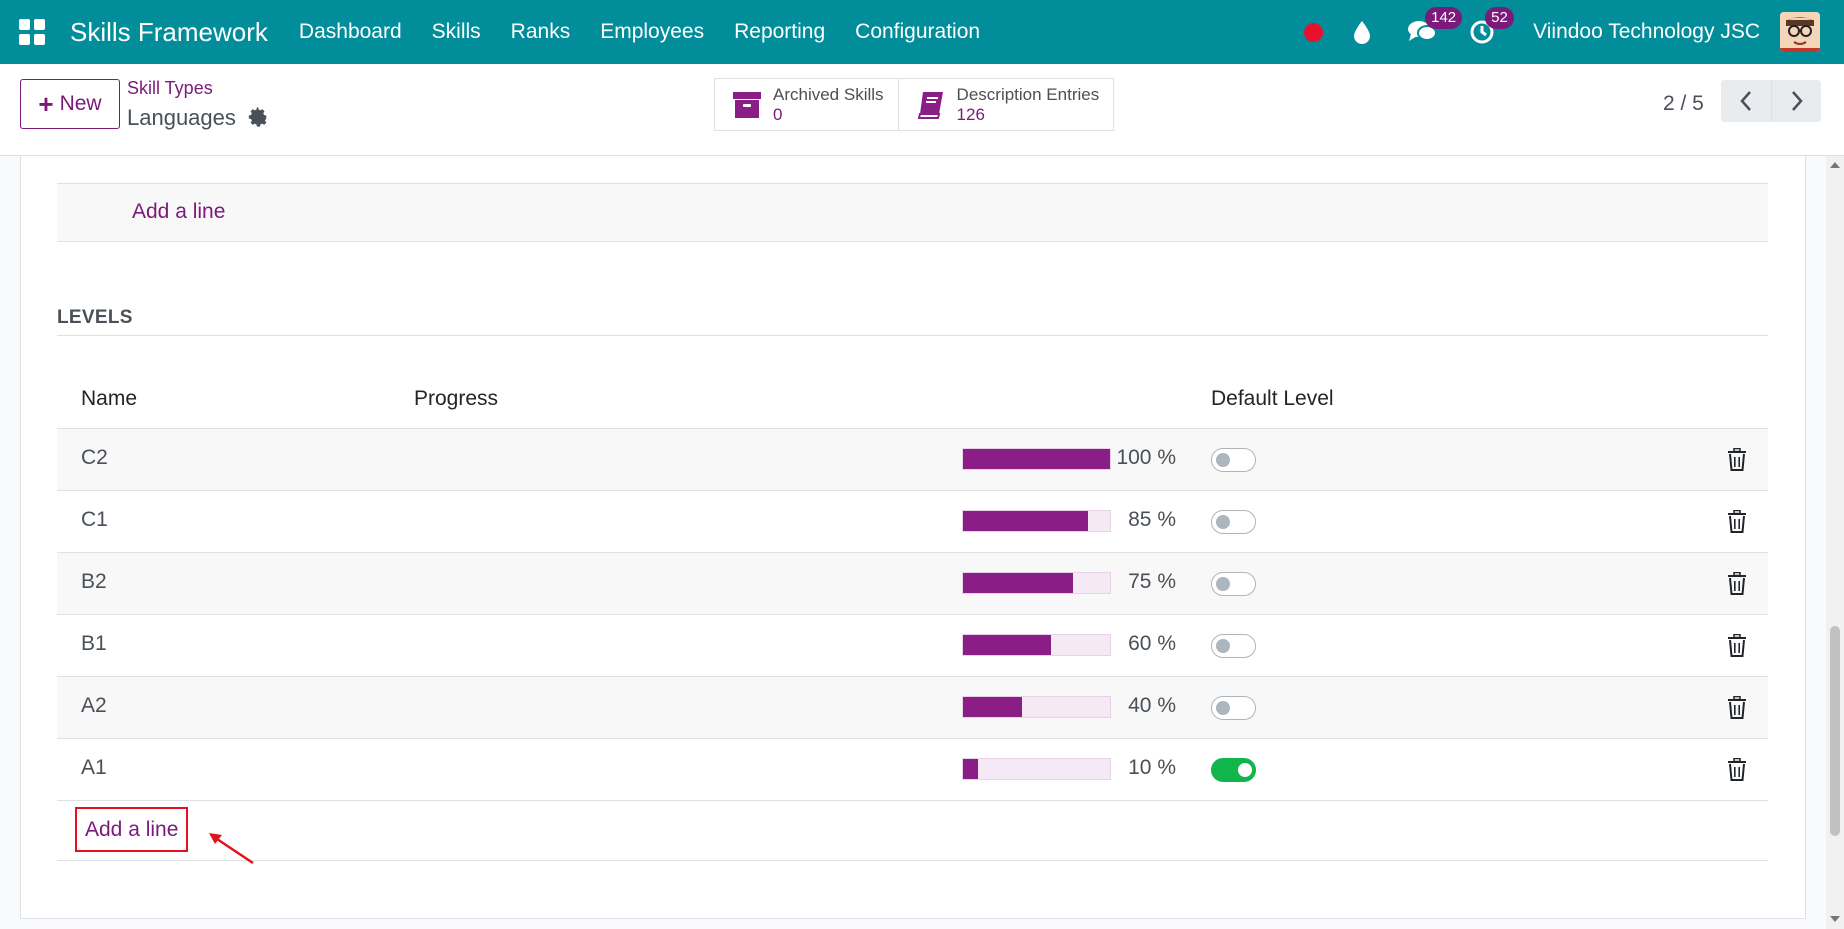  Describe the element at coordinates (1152, 643) in the screenshot. I see `progress-value: 60 %` at that location.